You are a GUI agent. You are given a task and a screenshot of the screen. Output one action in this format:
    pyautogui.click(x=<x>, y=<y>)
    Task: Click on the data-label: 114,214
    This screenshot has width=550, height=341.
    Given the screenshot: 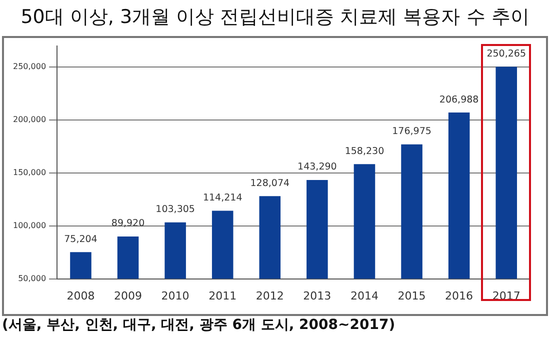 What is the action you would take?
    pyautogui.click(x=222, y=198)
    